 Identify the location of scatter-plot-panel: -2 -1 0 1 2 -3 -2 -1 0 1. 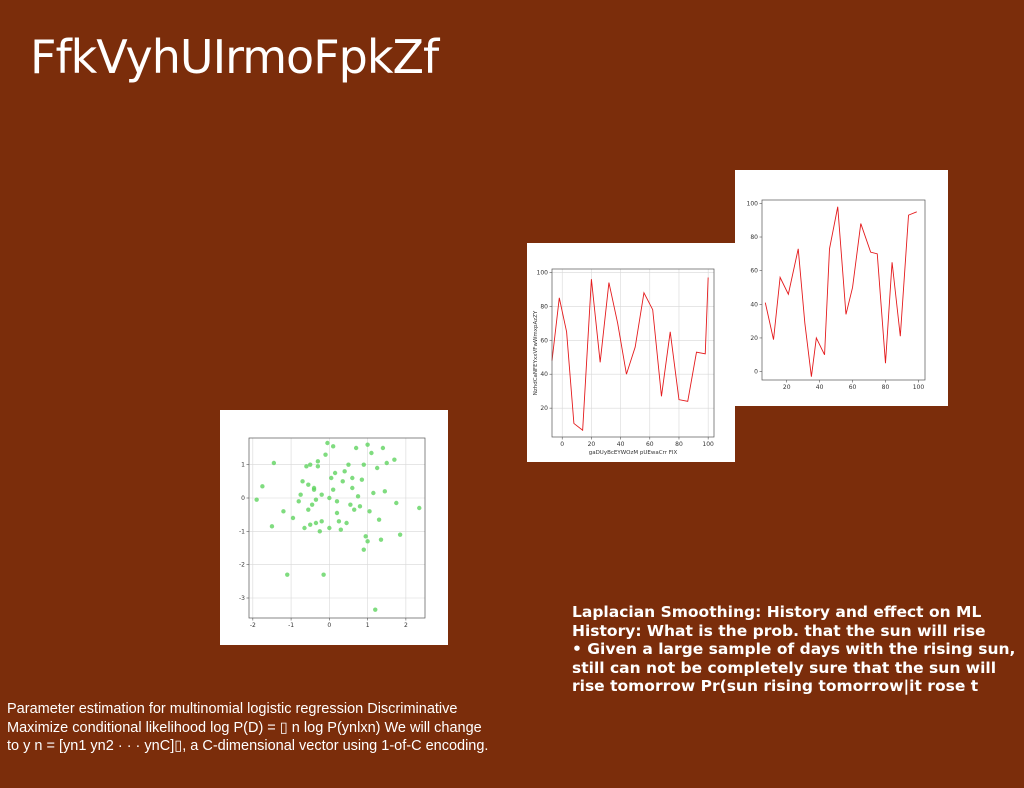
(334, 527).